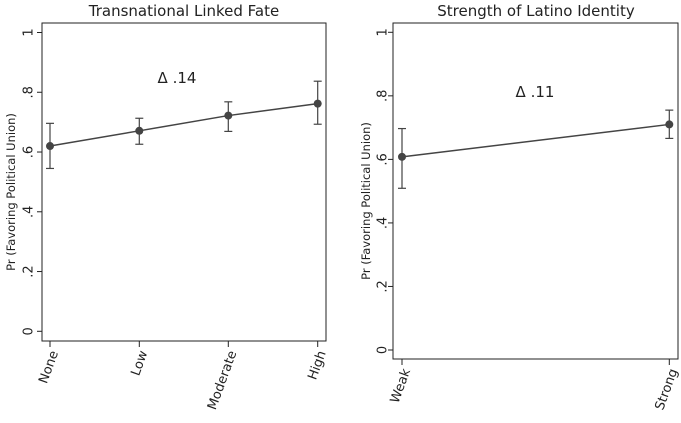 The width and height of the screenshot is (681, 423). What do you see at coordinates (536, 11) in the screenshot?
I see `chart-title: Strength of Latino Identity` at bounding box center [536, 11].